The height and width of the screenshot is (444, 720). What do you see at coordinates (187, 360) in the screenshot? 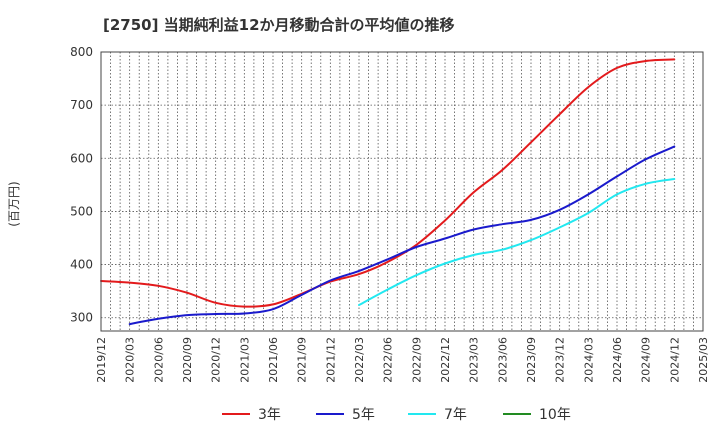
I see `x-tick-label: 2020/09` at bounding box center [187, 360].